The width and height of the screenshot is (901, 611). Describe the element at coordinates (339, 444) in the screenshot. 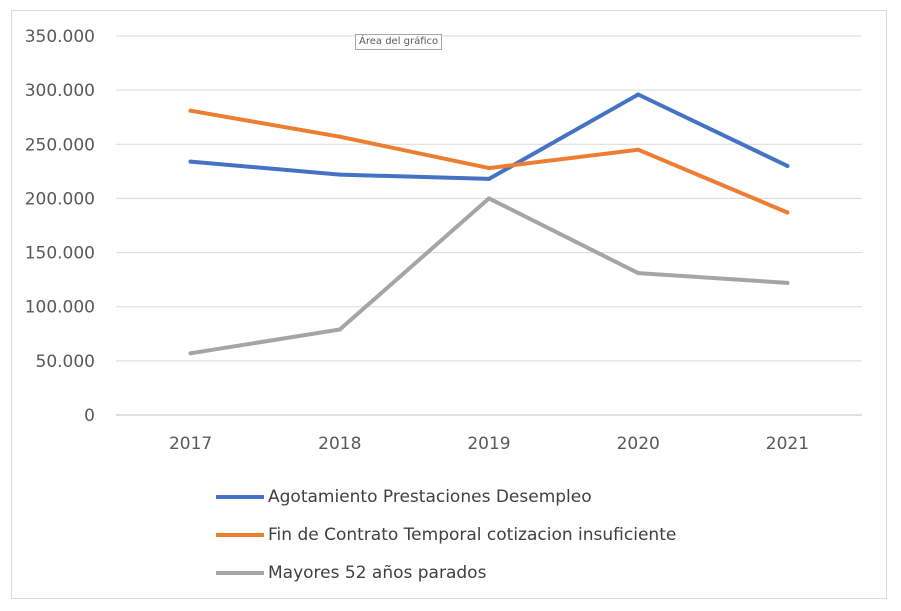

I see `x-tick-label: 2018` at that location.